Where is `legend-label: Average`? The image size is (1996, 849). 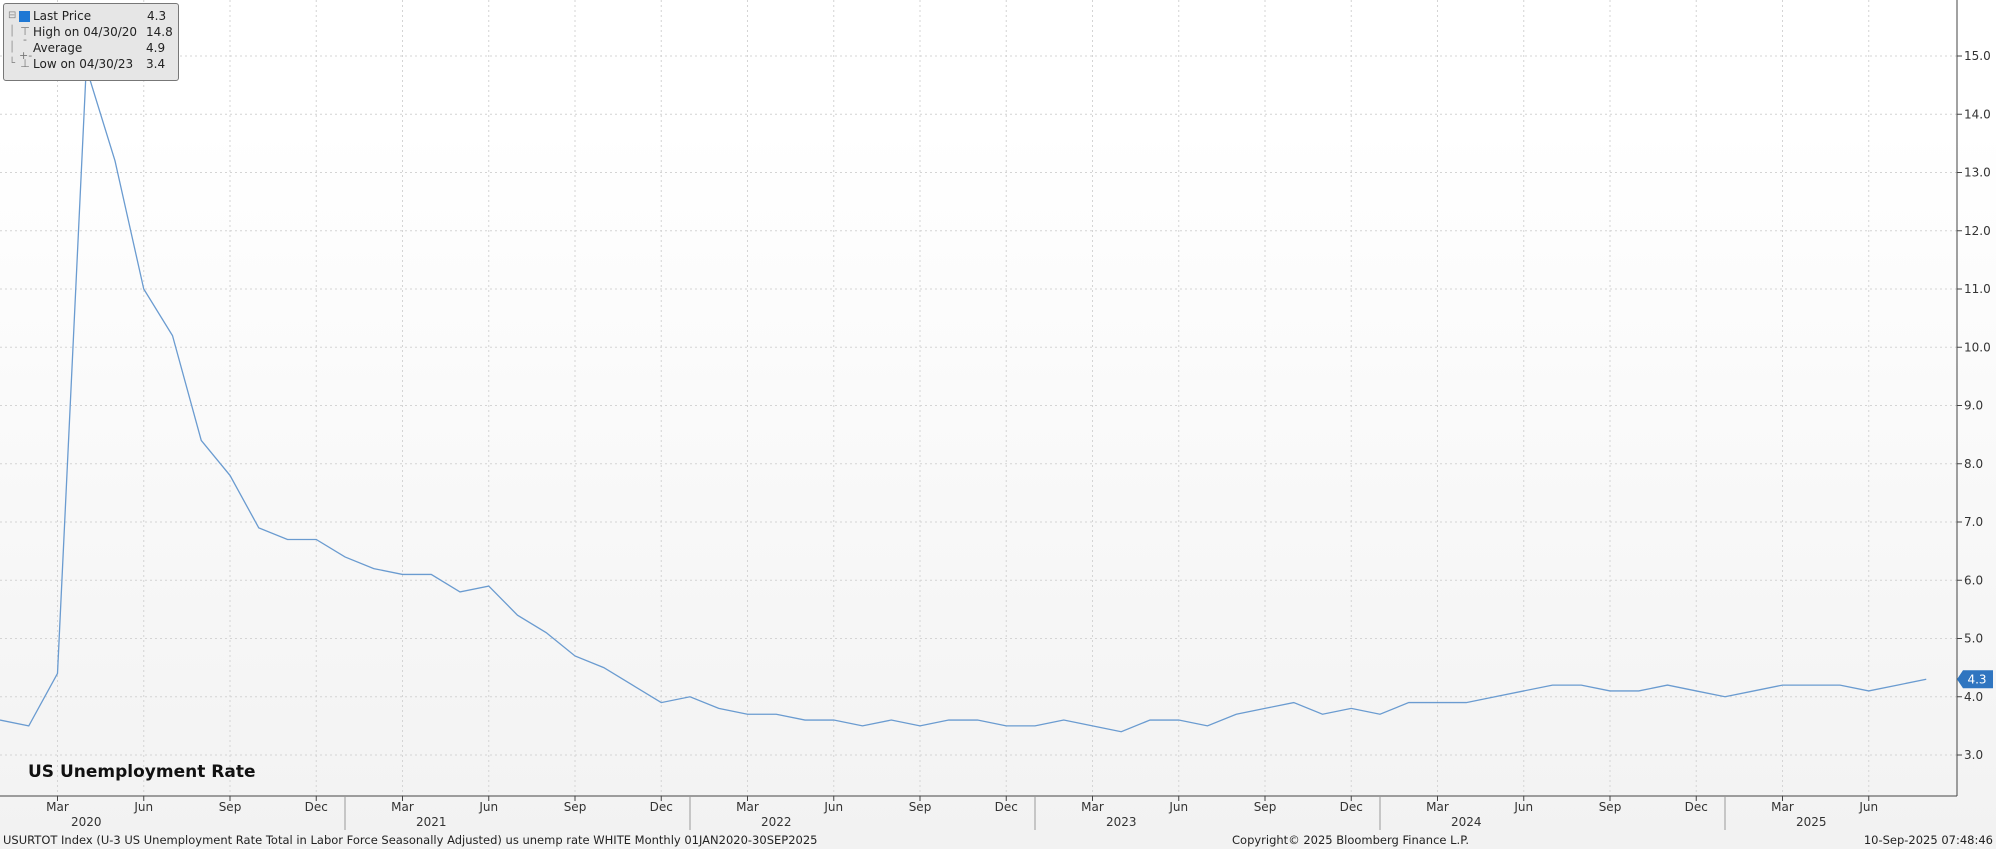
legend-label: Average is located at coordinates (58, 48).